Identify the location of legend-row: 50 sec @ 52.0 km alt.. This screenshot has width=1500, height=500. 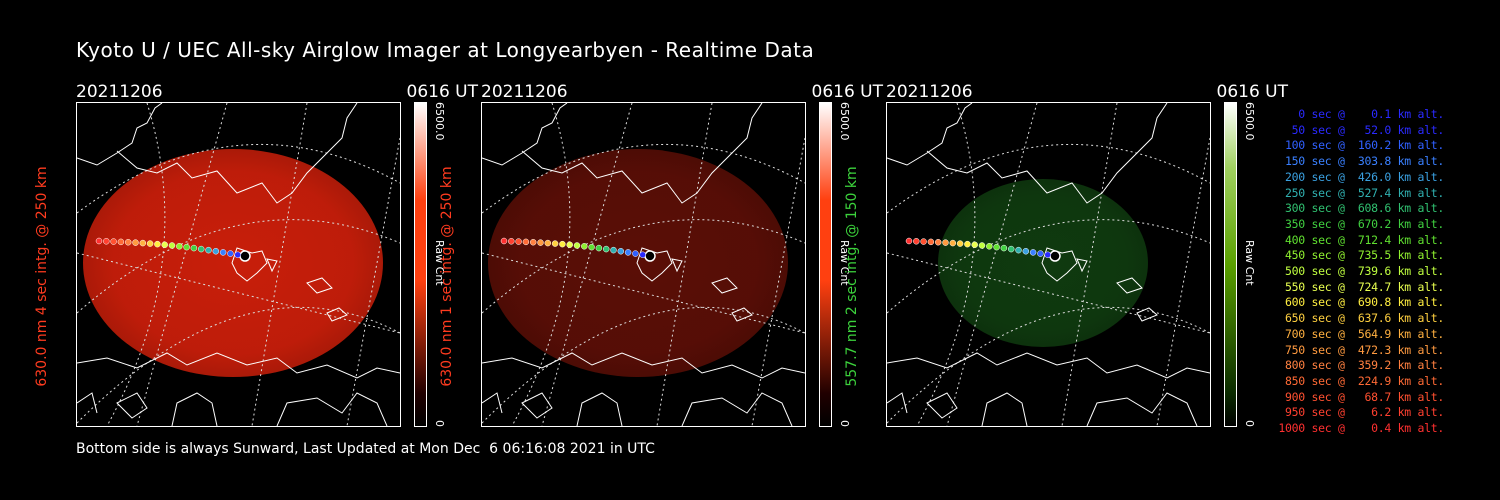
(1361, 129).